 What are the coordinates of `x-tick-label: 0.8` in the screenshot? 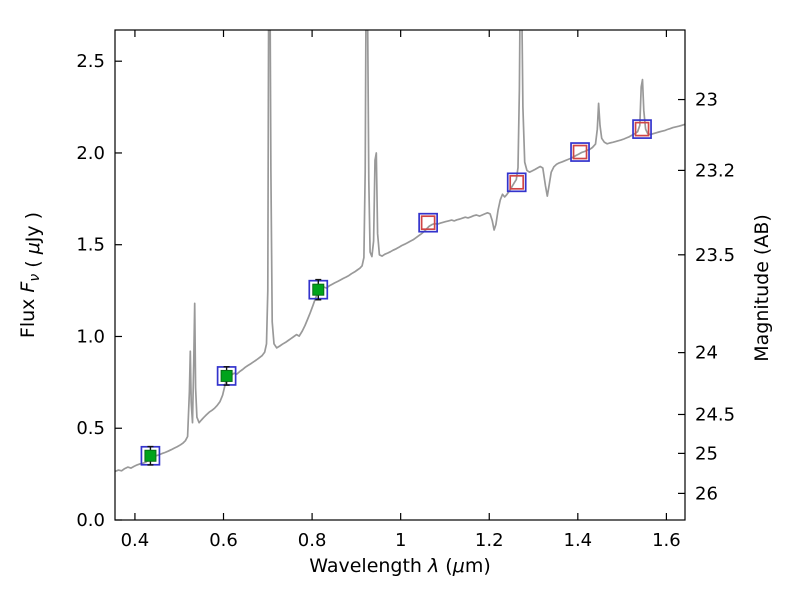 It's located at (312, 540).